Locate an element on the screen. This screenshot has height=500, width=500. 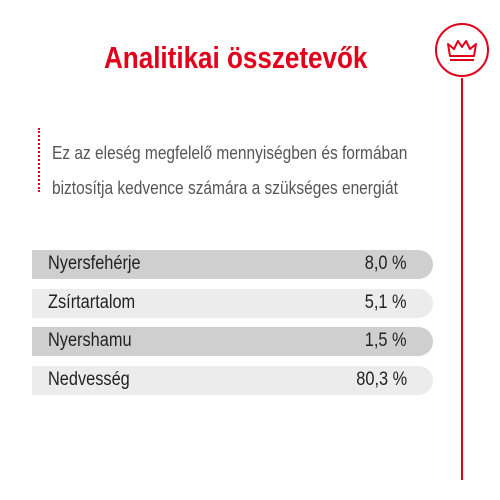
title: Analitikai összetevők is located at coordinates (236, 57).